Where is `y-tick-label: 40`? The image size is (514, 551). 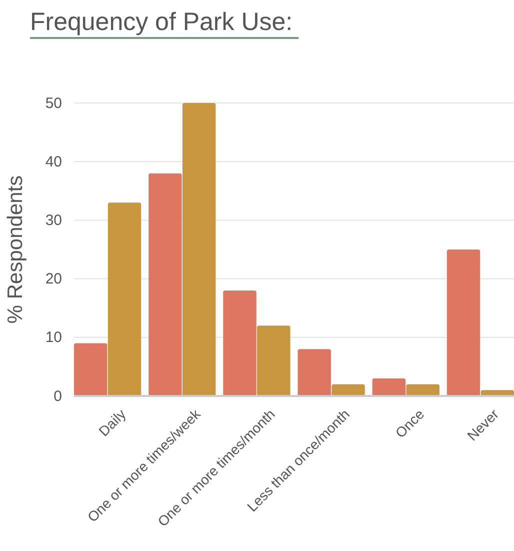 y-tick-label: 40 is located at coordinates (53, 161).